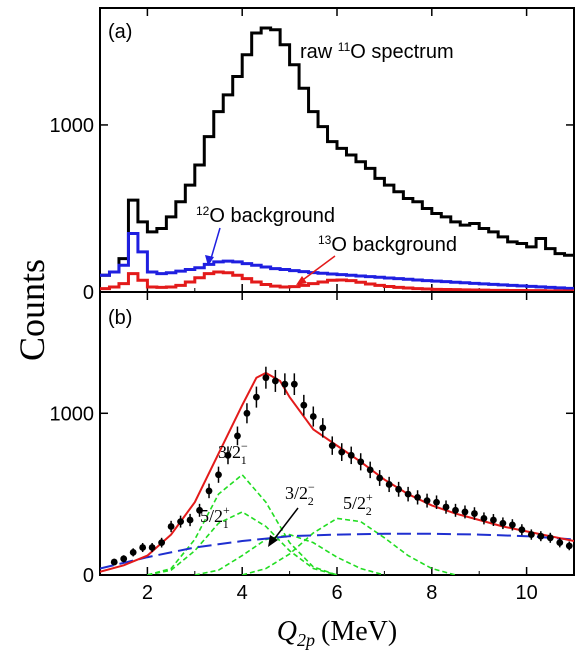  I want to click on arrow-13o, so click(317, 269).